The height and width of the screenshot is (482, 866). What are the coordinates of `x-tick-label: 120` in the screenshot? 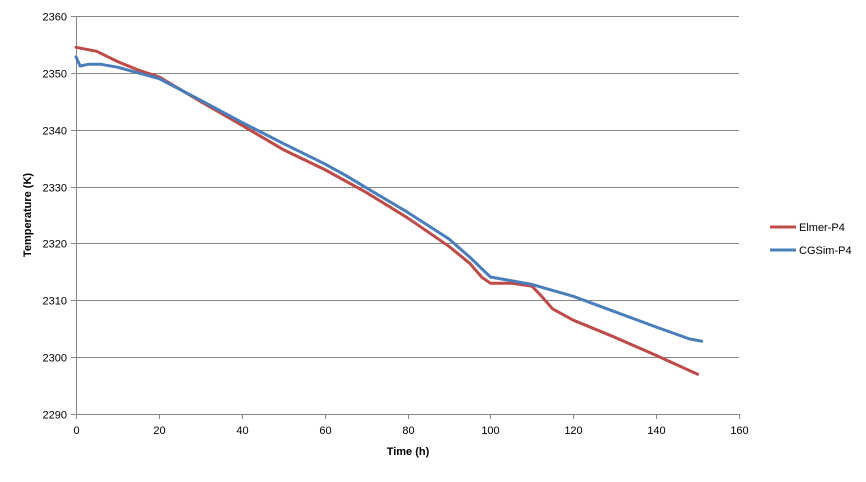 It's located at (573, 431).